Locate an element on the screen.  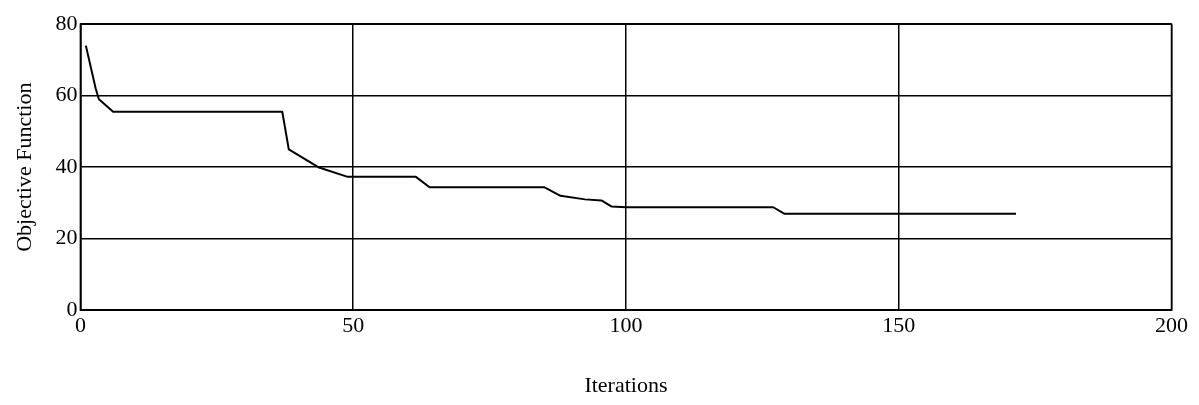
y-tick-label: 60 is located at coordinates (66, 94).